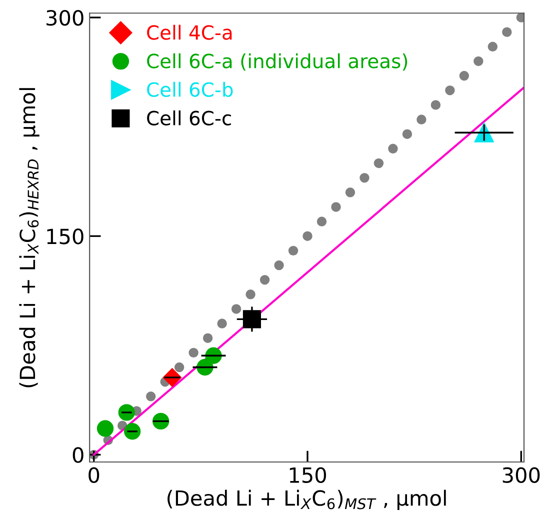  I want to click on y-tick-label: 150, so click(65, 236).